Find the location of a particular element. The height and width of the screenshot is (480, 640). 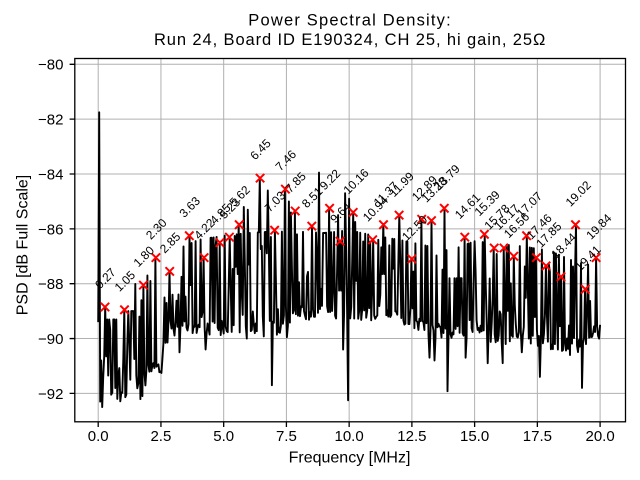

svg-text: 2.5 is located at coordinates (160, 436).